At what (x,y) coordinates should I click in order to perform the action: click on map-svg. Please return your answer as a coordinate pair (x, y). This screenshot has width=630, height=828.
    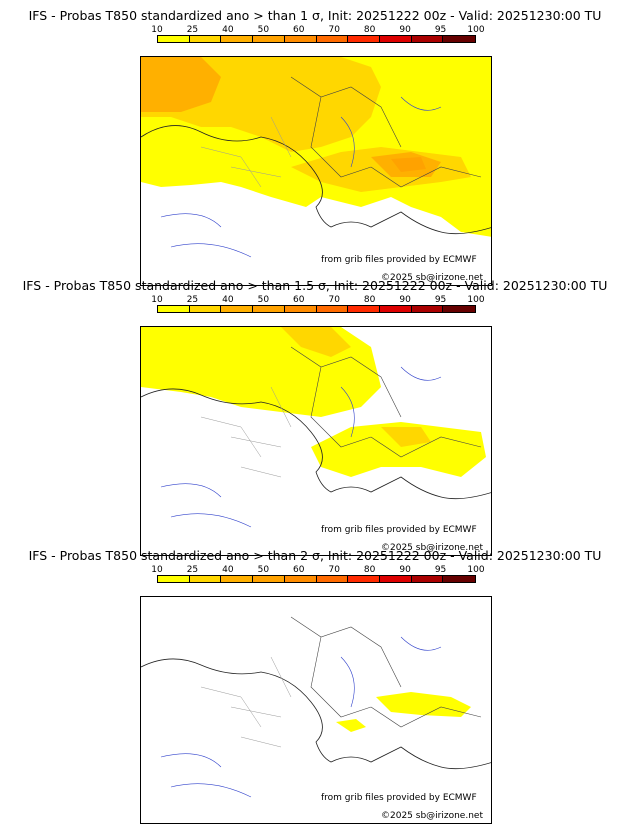
    Looking at the image, I should click on (316, 427).